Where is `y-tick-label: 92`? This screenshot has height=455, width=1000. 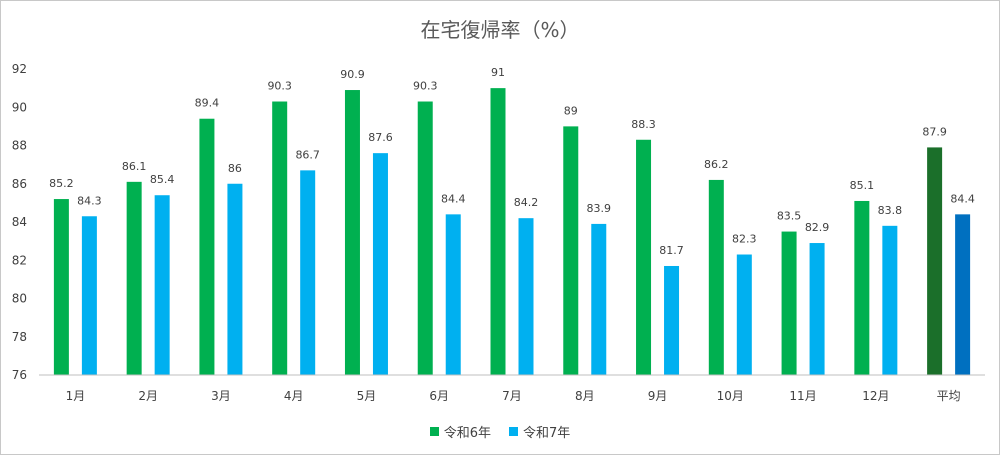
y-tick-label: 92 is located at coordinates (19, 69).